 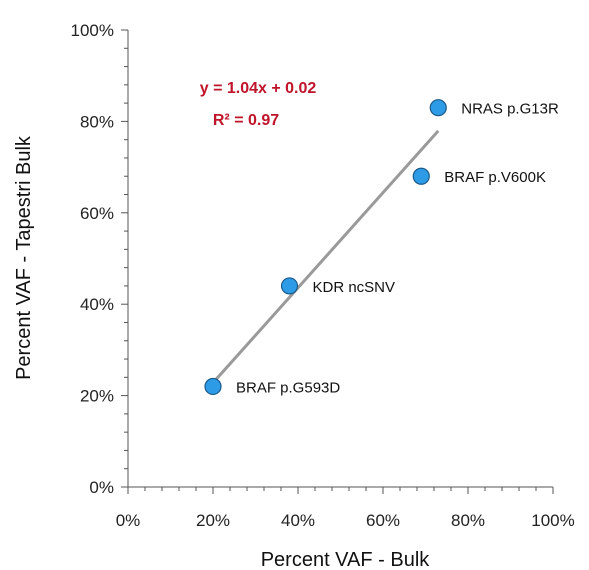 I want to click on x-tick-label: 60%, so click(x=383, y=520).